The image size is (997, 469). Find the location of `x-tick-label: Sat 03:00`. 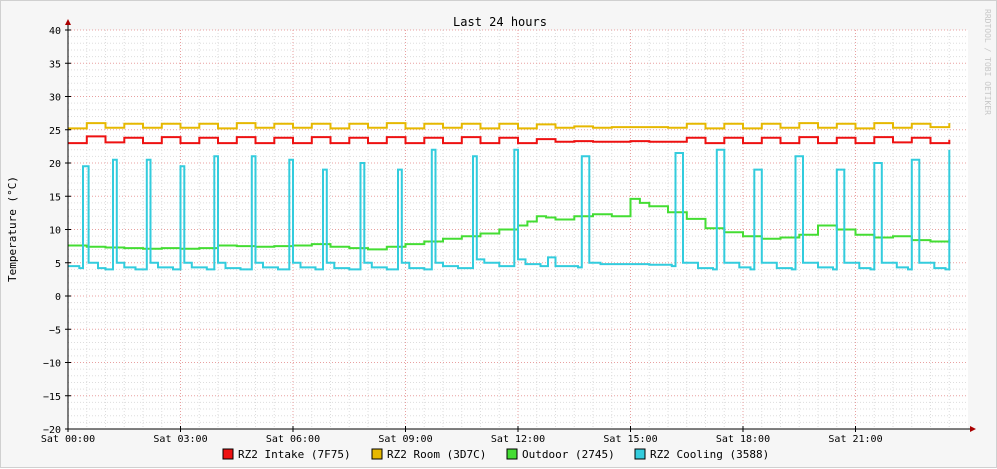

x-tick-label: Sat 03:00 is located at coordinates (180, 439).